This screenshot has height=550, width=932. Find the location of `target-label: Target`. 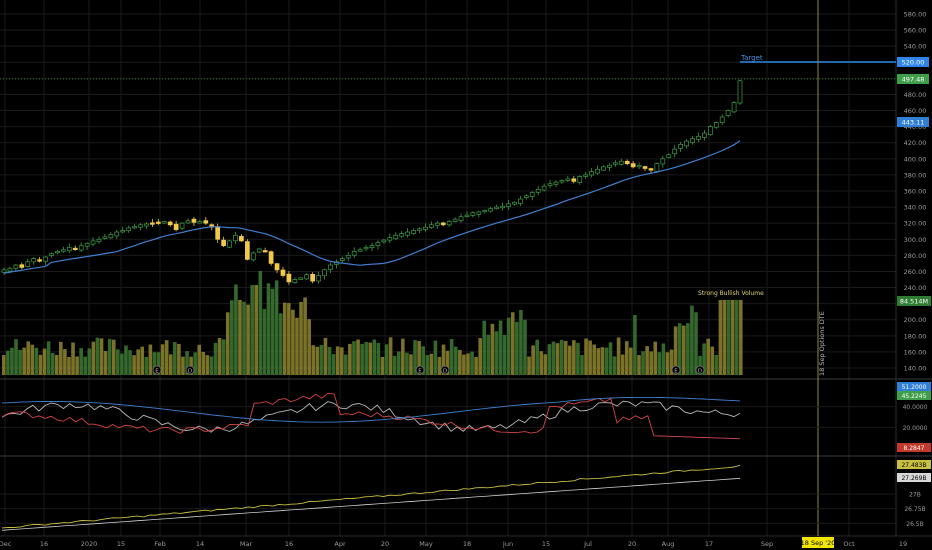

target-label: Target is located at coordinates (751, 58).